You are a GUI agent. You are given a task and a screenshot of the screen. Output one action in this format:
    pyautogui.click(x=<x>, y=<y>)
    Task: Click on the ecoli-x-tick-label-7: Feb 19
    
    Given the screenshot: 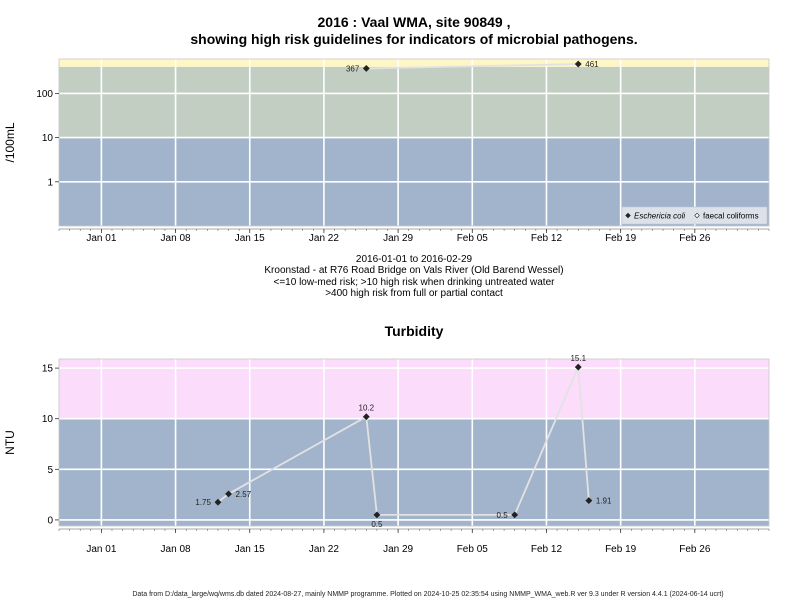 What is the action you would take?
    pyautogui.click(x=621, y=238)
    